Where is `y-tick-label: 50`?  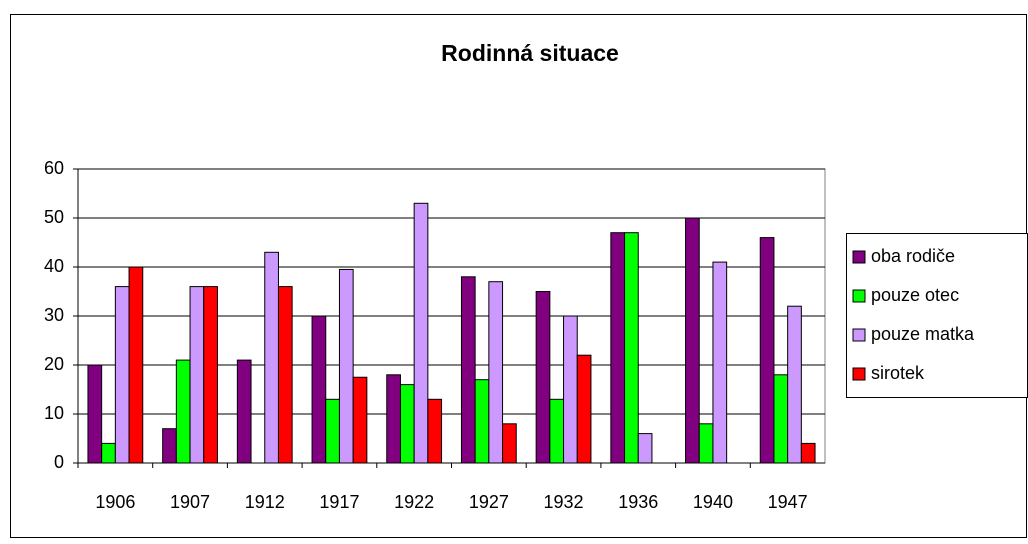
y-tick-label: 50 is located at coordinates (54, 217).